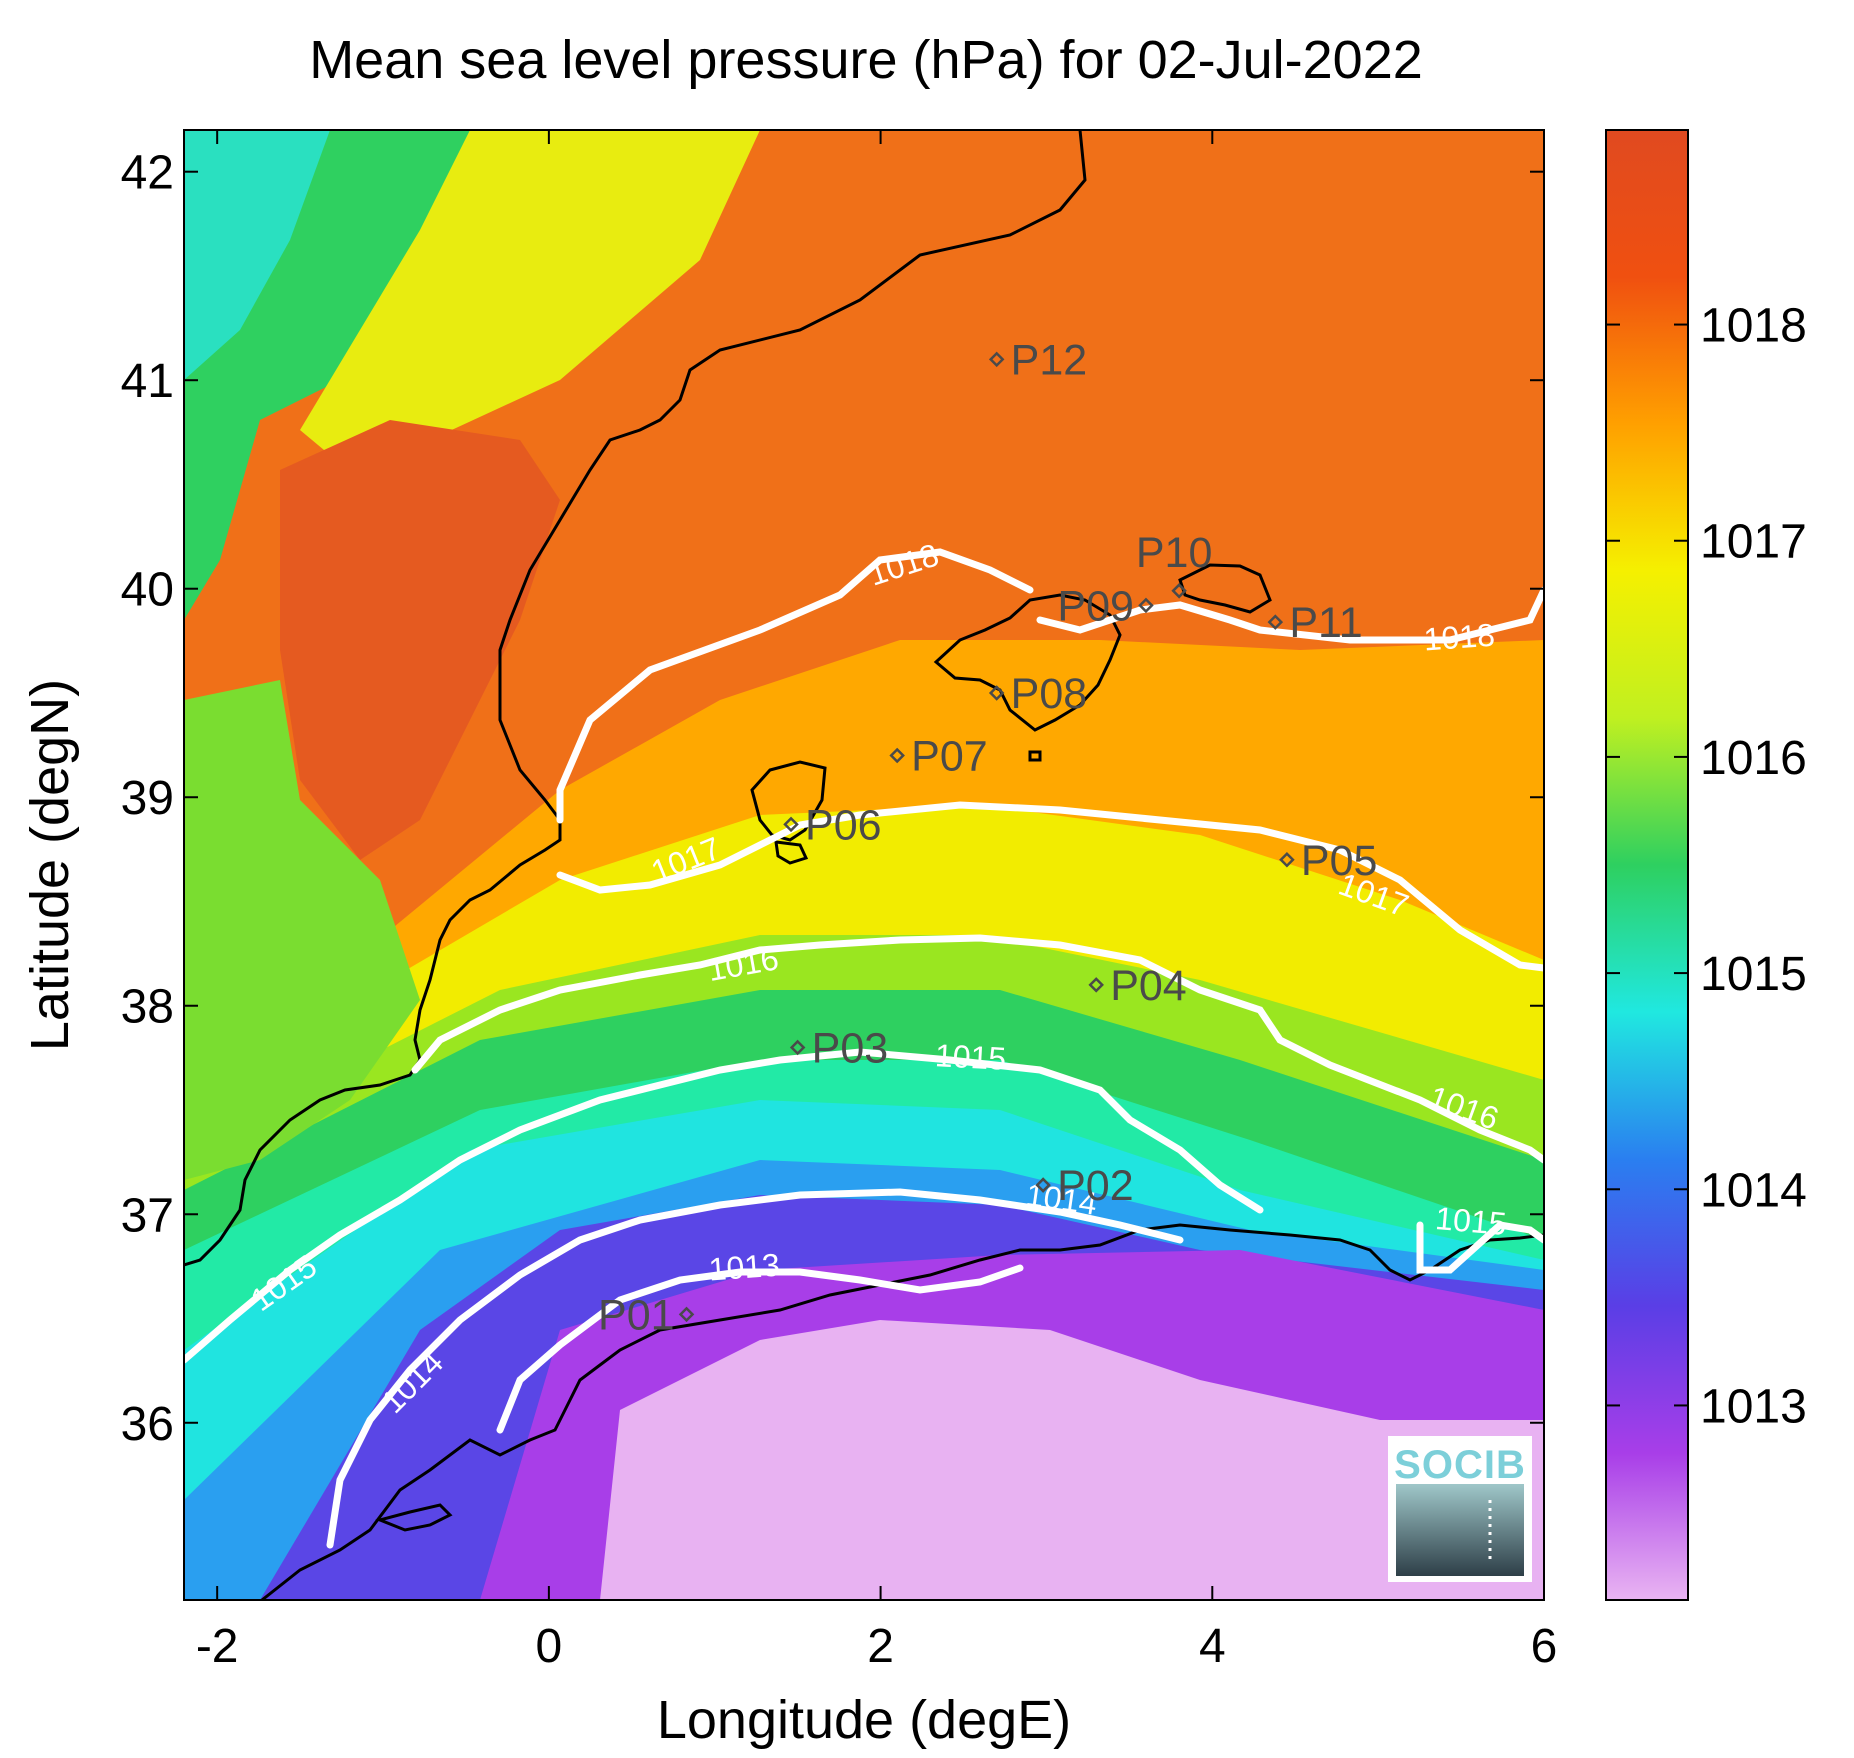 The height and width of the screenshot is (1758, 1854). I want to click on isobar-1015-east, so click(1480, 1247).